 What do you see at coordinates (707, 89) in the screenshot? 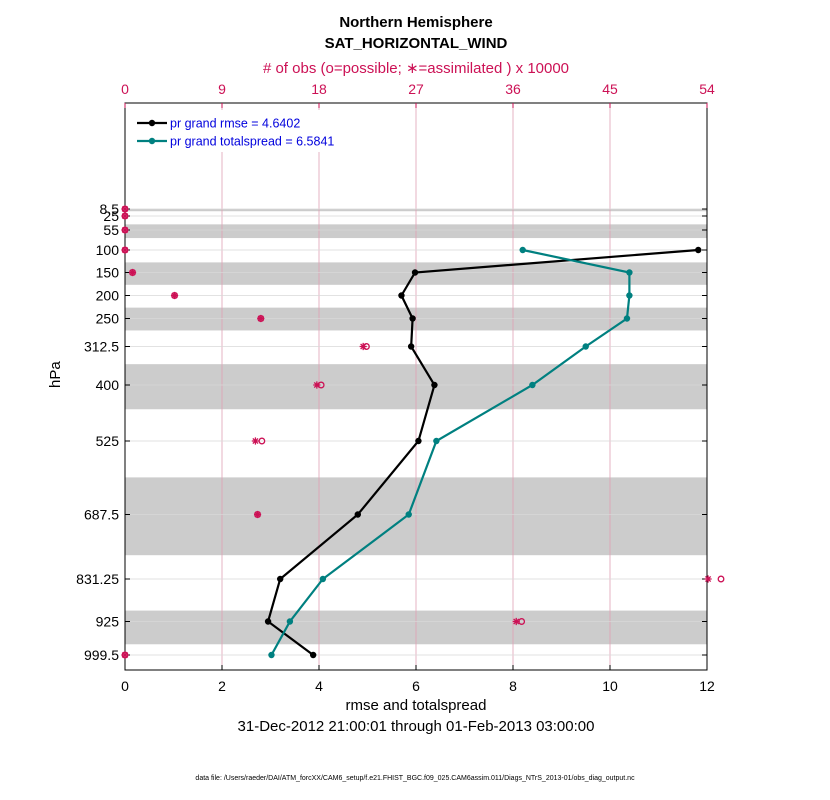
I see `top-tick-label: 54` at bounding box center [707, 89].